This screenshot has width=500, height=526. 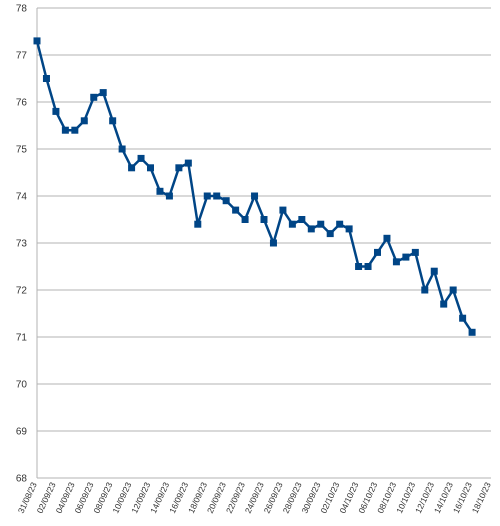 I want to click on y-tick-label: 78, so click(x=22, y=9).